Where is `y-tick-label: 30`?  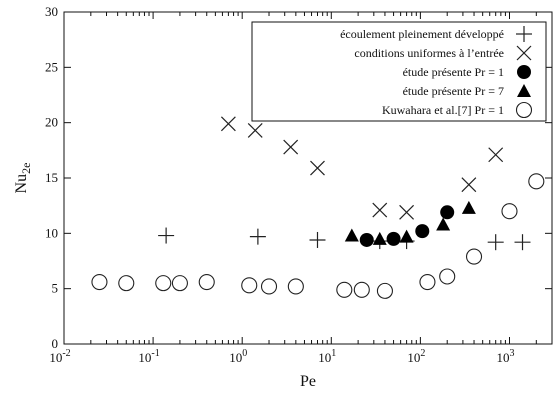
y-tick-label: 30 is located at coordinates (51, 11).